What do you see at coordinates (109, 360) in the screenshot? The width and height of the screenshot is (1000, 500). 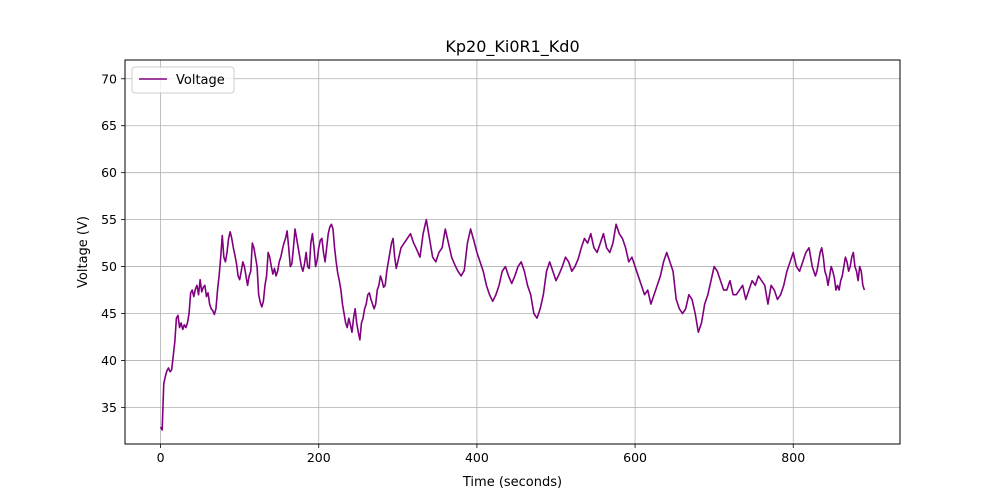 I see `y-tick-label: 40` at bounding box center [109, 360].